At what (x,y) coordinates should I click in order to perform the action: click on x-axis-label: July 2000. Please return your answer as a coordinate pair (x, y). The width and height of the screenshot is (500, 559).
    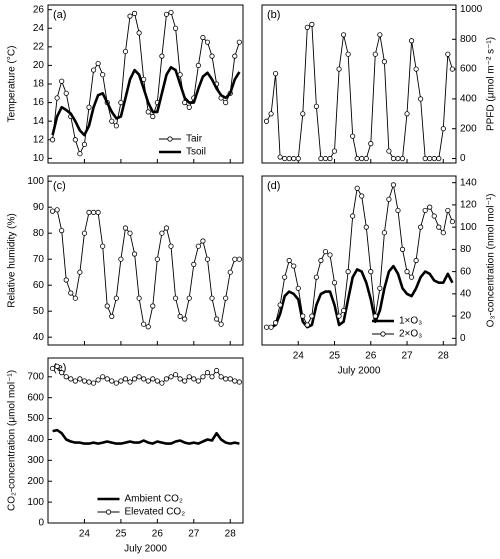
    Looking at the image, I should click on (145, 549).